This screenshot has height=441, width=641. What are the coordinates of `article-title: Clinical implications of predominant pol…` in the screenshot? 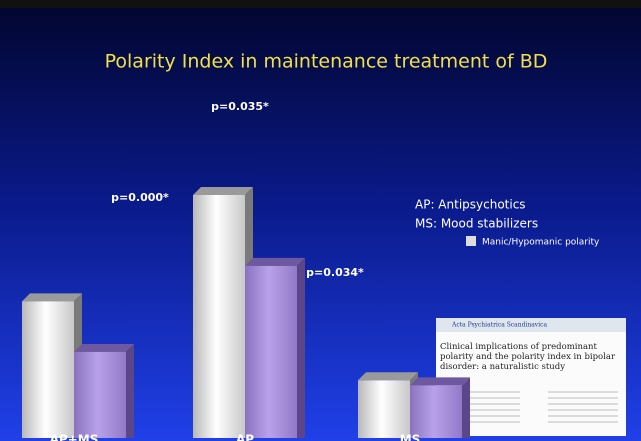 It's located at (528, 357).